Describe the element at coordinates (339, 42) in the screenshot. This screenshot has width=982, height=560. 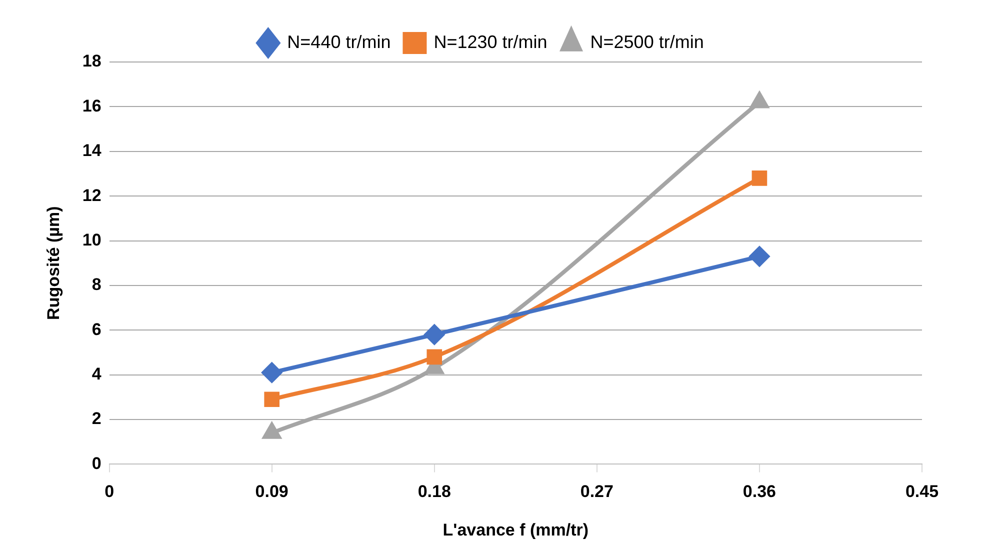
I see `legend-label: N=440 tr/min` at that location.